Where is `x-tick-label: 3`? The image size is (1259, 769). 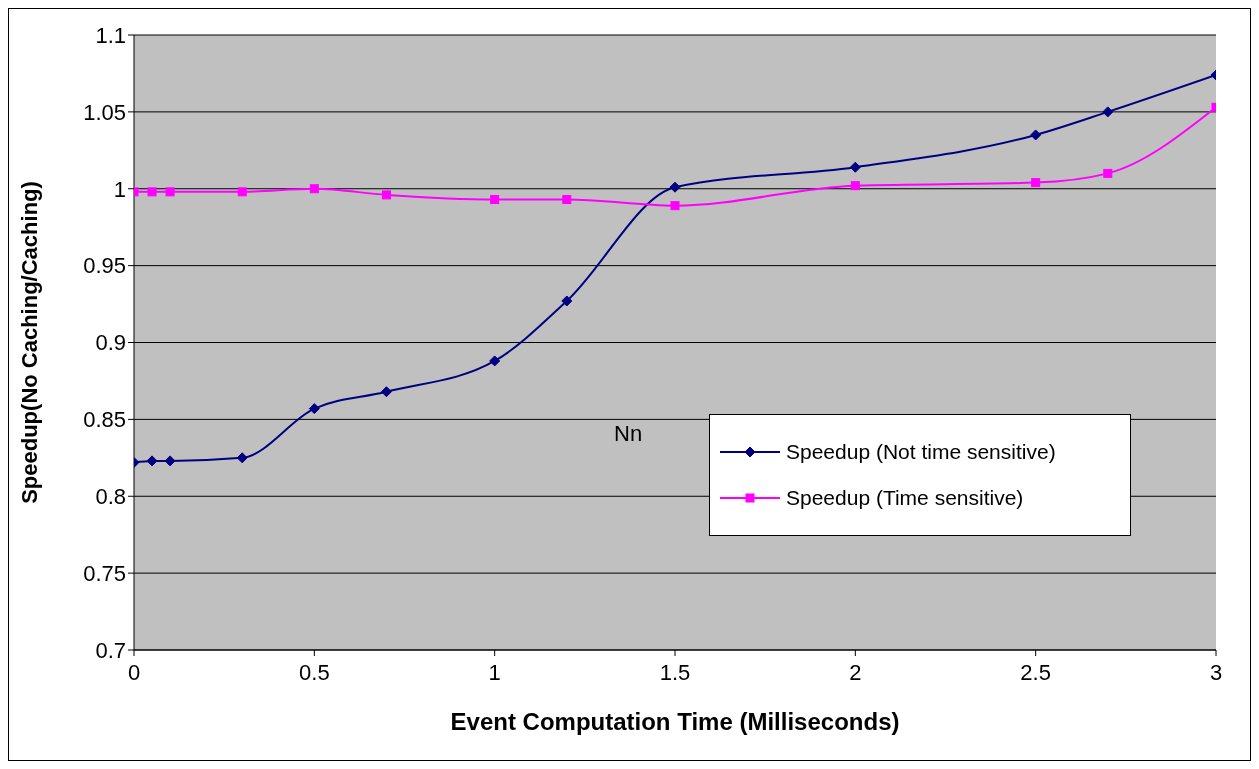 x-tick-label: 3 is located at coordinates (1216, 672).